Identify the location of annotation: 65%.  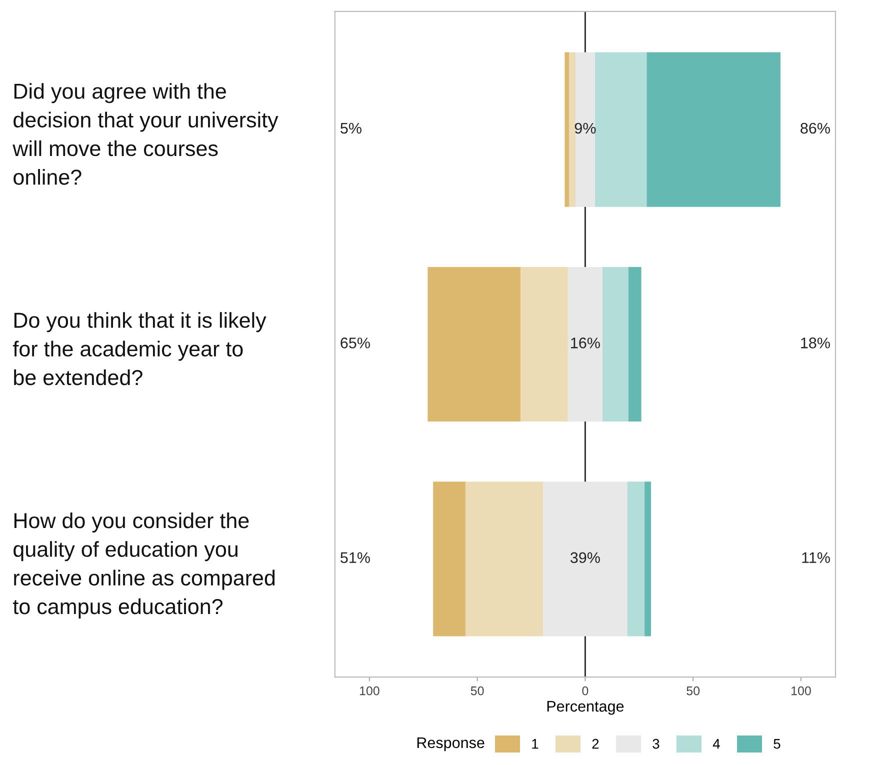
(355, 343).